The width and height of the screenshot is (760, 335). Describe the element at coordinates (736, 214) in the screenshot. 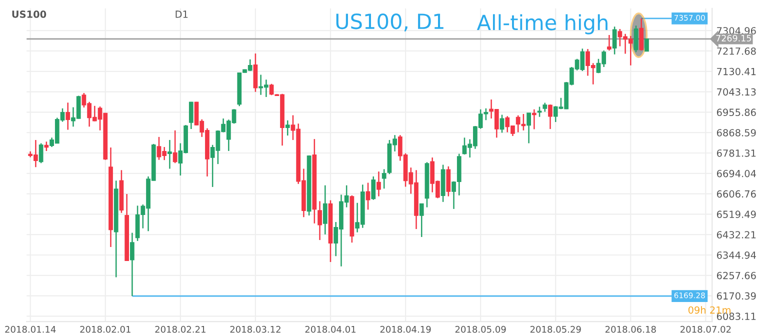

I see `y-tick-label: 6519.49` at that location.